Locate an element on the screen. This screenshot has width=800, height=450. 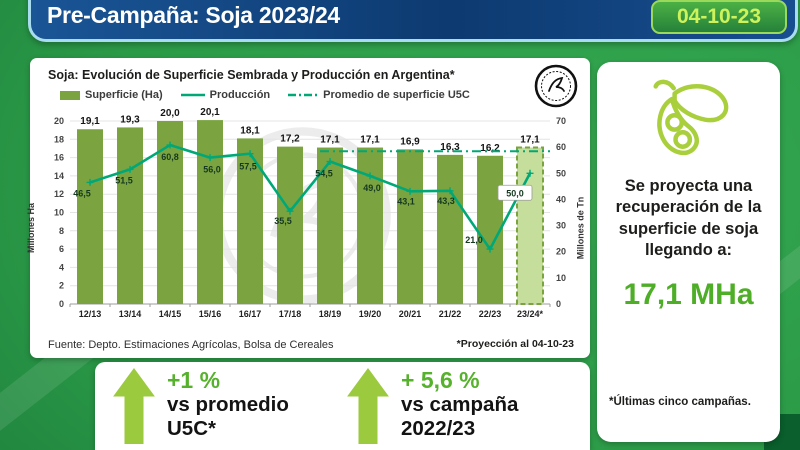
x-axis-label: 21/22 is located at coordinates (450, 314).